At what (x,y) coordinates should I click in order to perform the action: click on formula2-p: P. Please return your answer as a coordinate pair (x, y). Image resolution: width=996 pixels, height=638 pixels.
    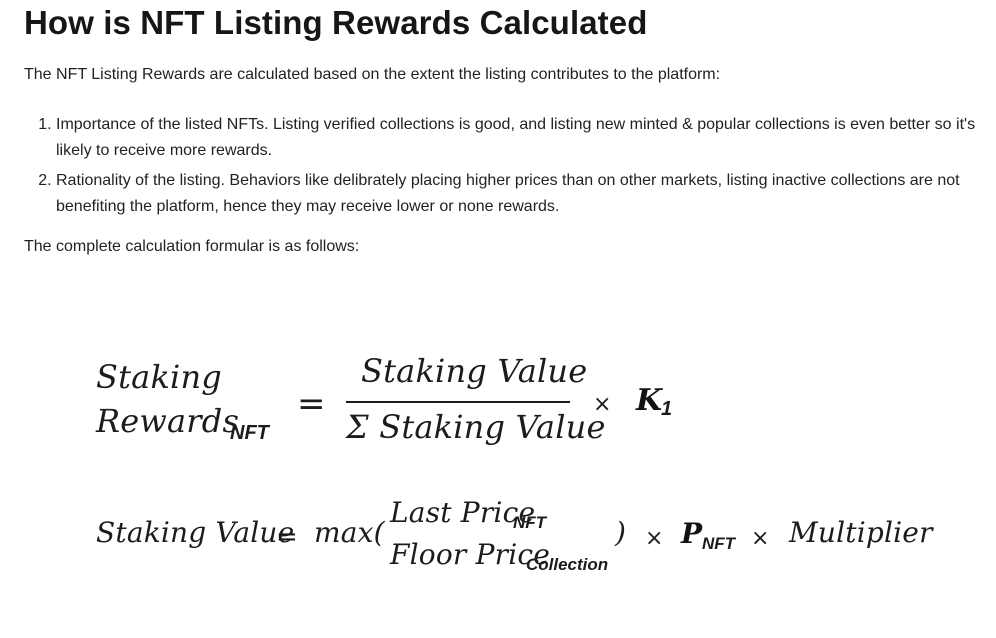
    Looking at the image, I should click on (692, 533).